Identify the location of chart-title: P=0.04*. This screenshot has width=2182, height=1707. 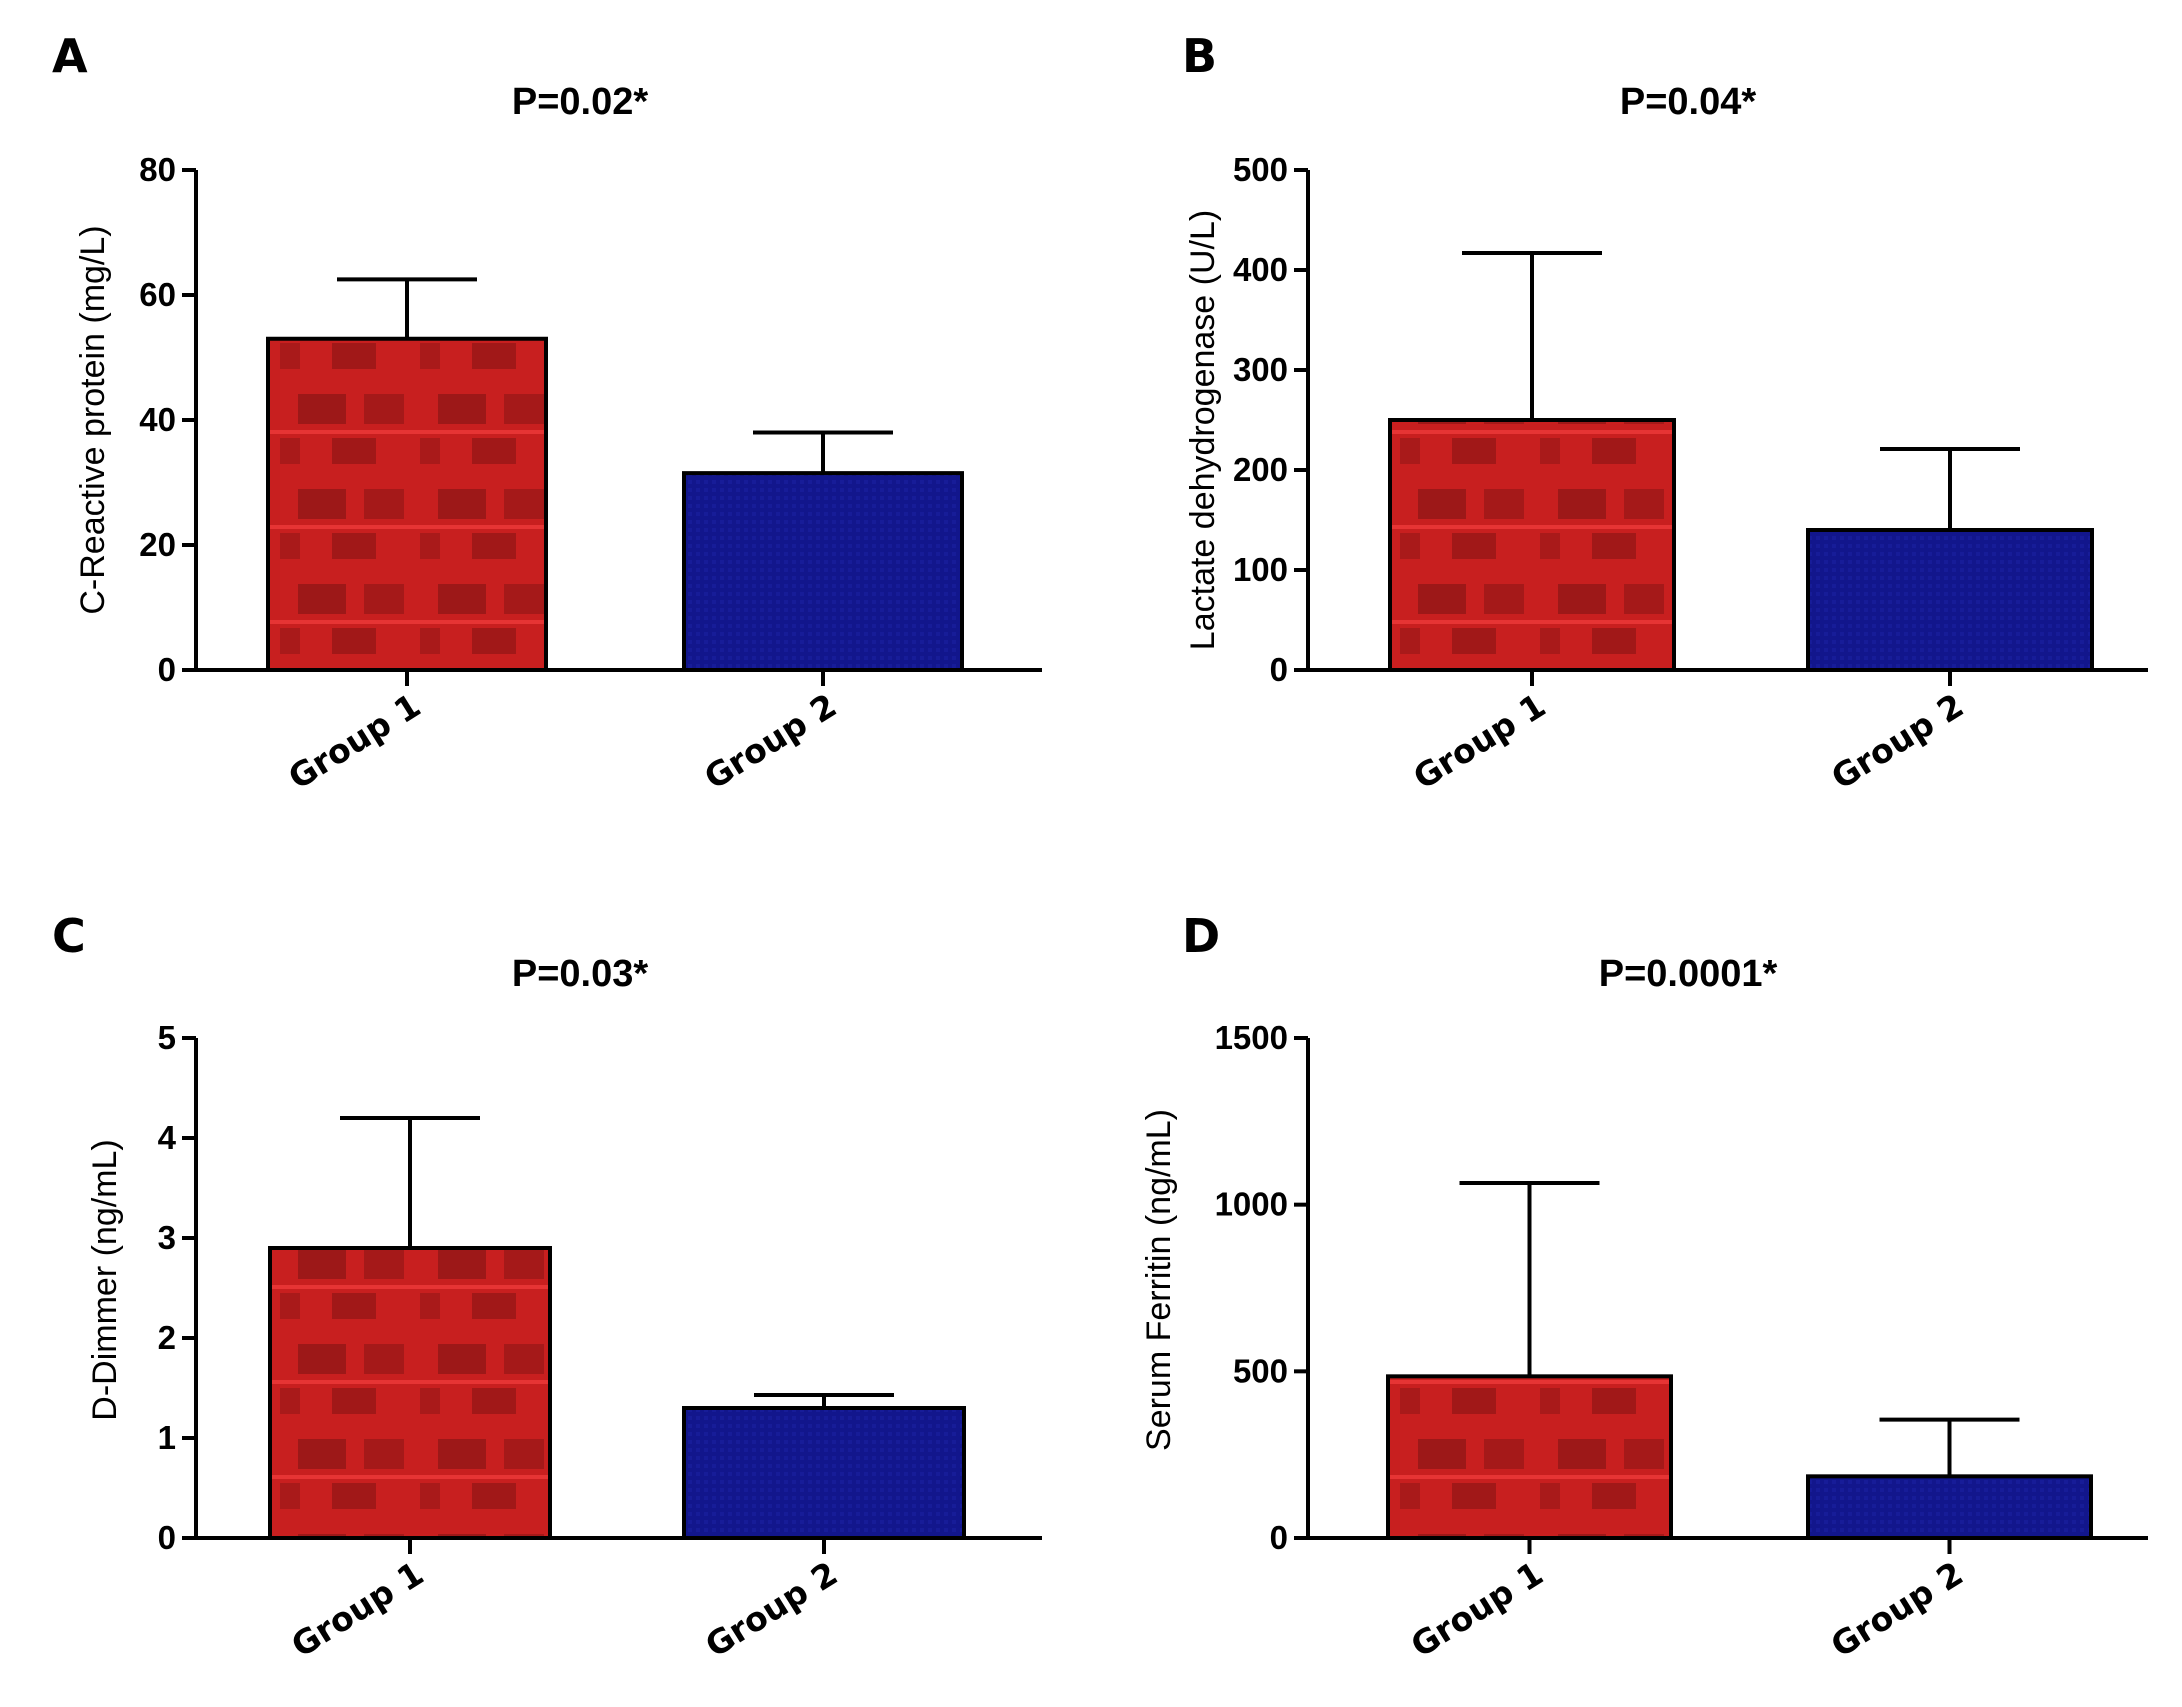
(1688, 102).